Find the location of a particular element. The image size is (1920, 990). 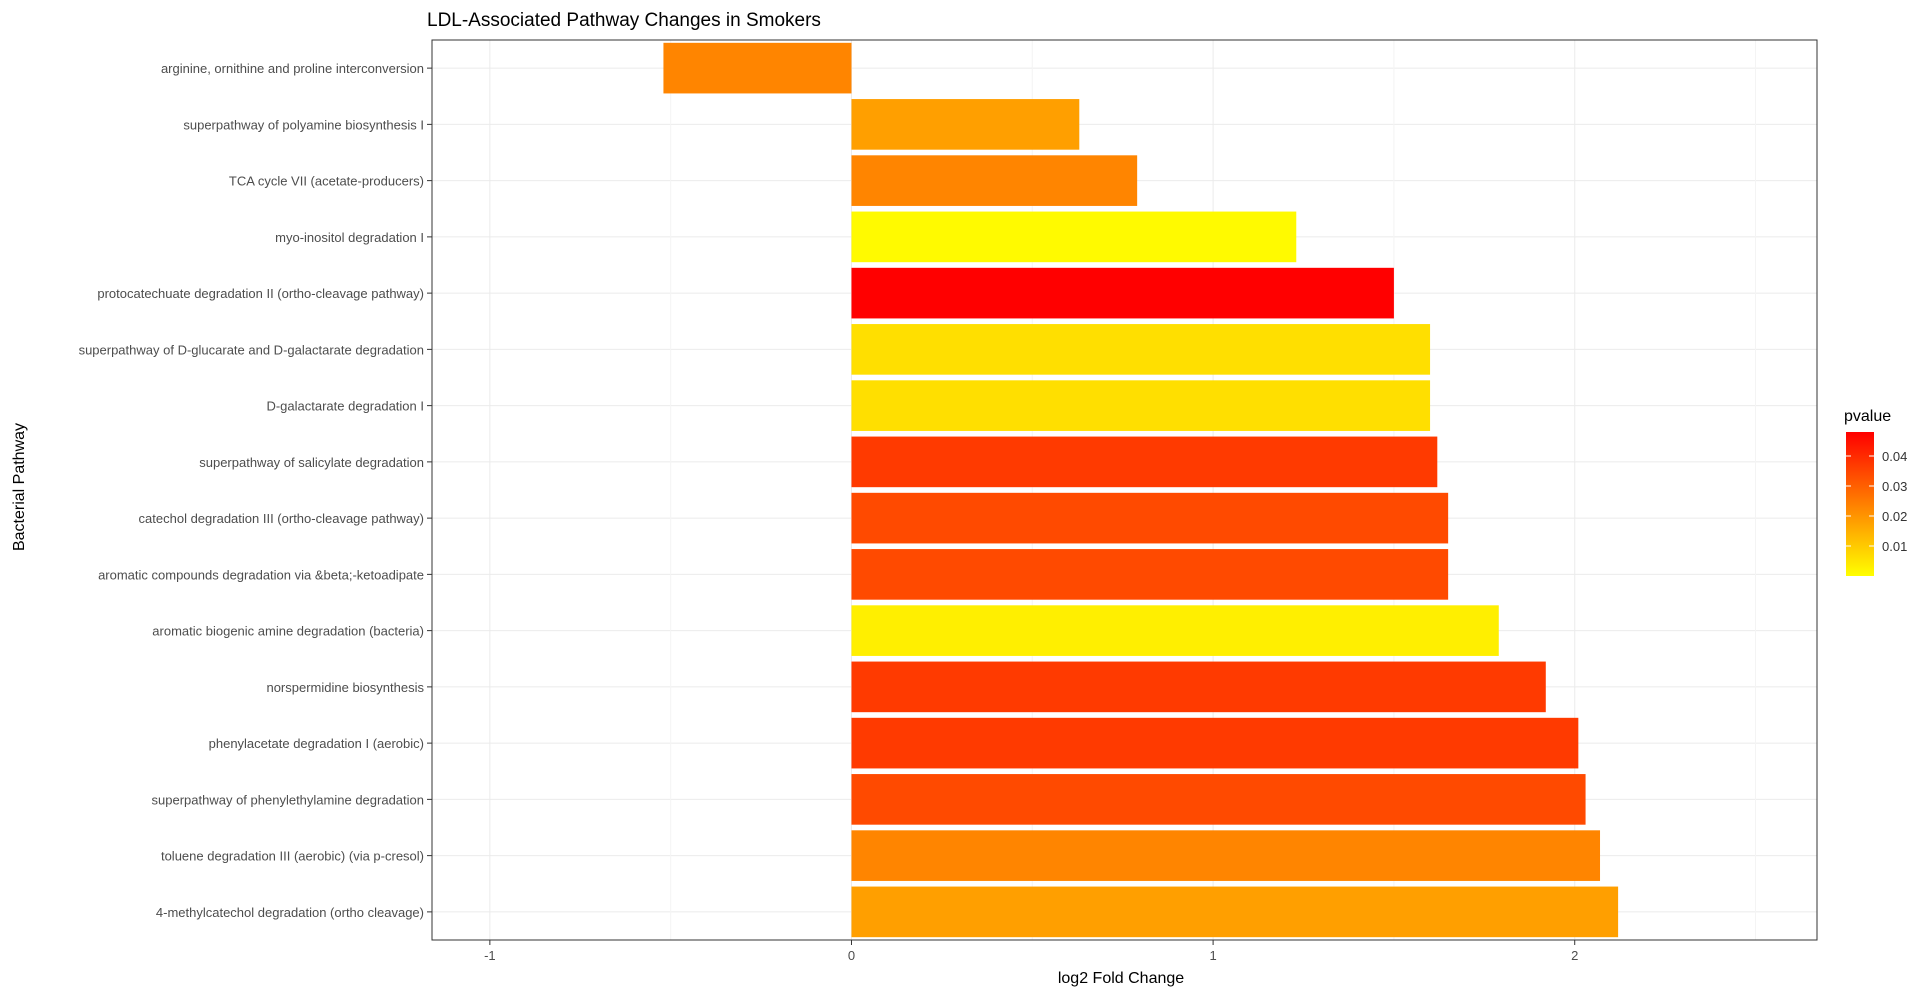

y-tick-label: superpathway of salicylate degradation is located at coordinates (311, 462).